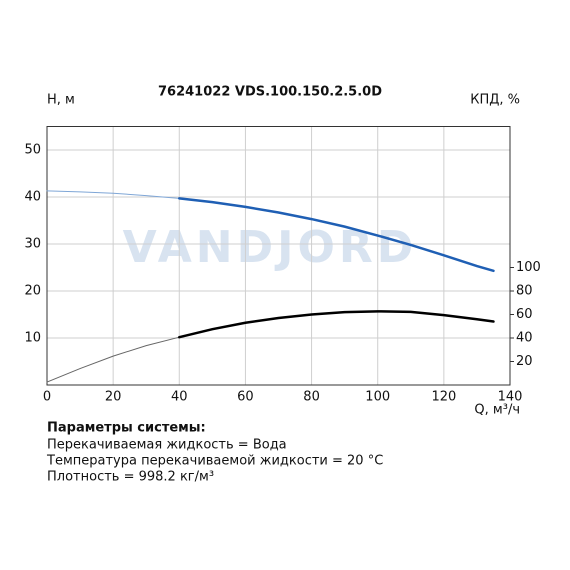 This screenshot has height=570, width=570. What do you see at coordinates (524, 314) in the screenshot?
I see `y2-tick-label: 60` at bounding box center [524, 314].